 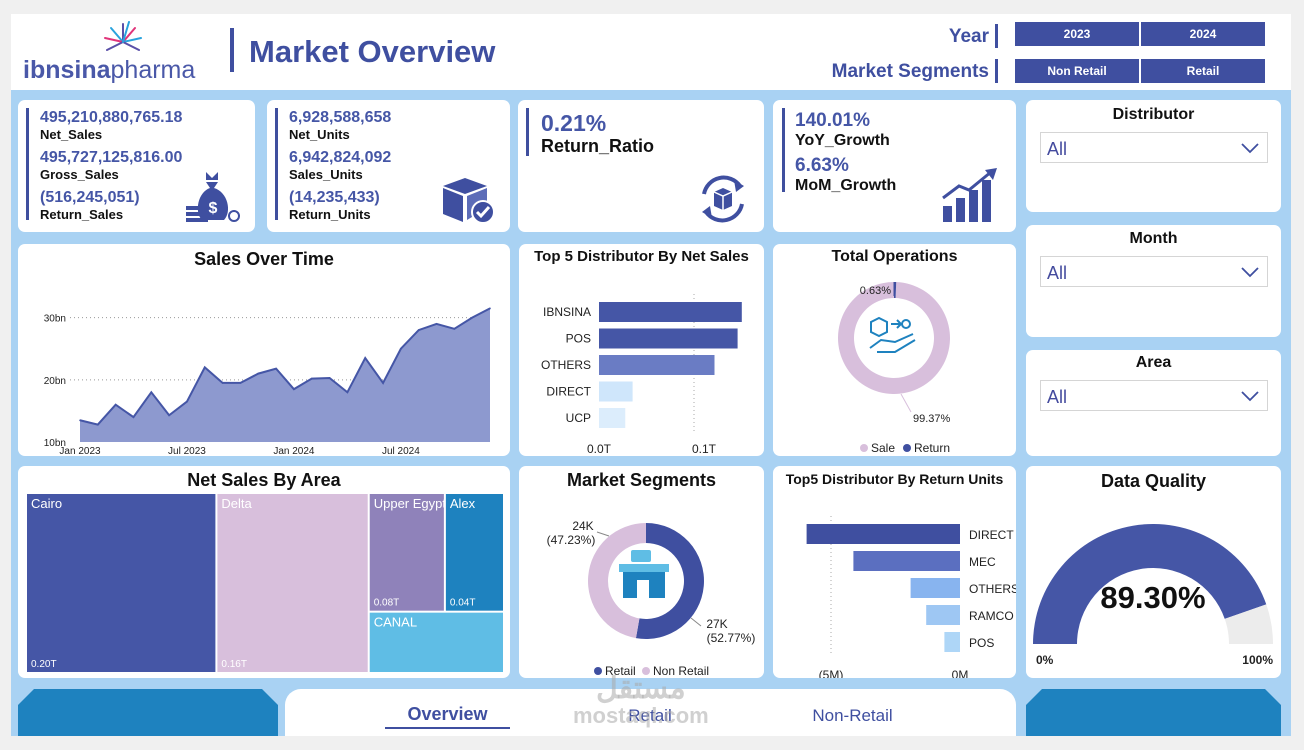 I want to click on return-units-label: Return_Units, so click(x=330, y=214).